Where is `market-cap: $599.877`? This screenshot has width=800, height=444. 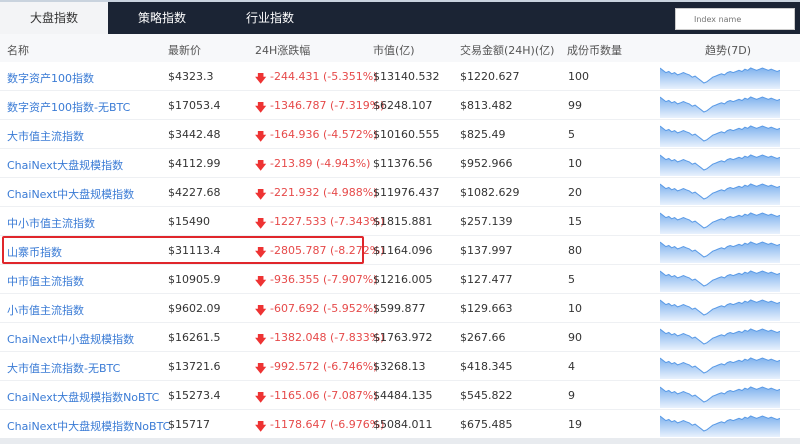 market-cap: $599.877 is located at coordinates (399, 308).